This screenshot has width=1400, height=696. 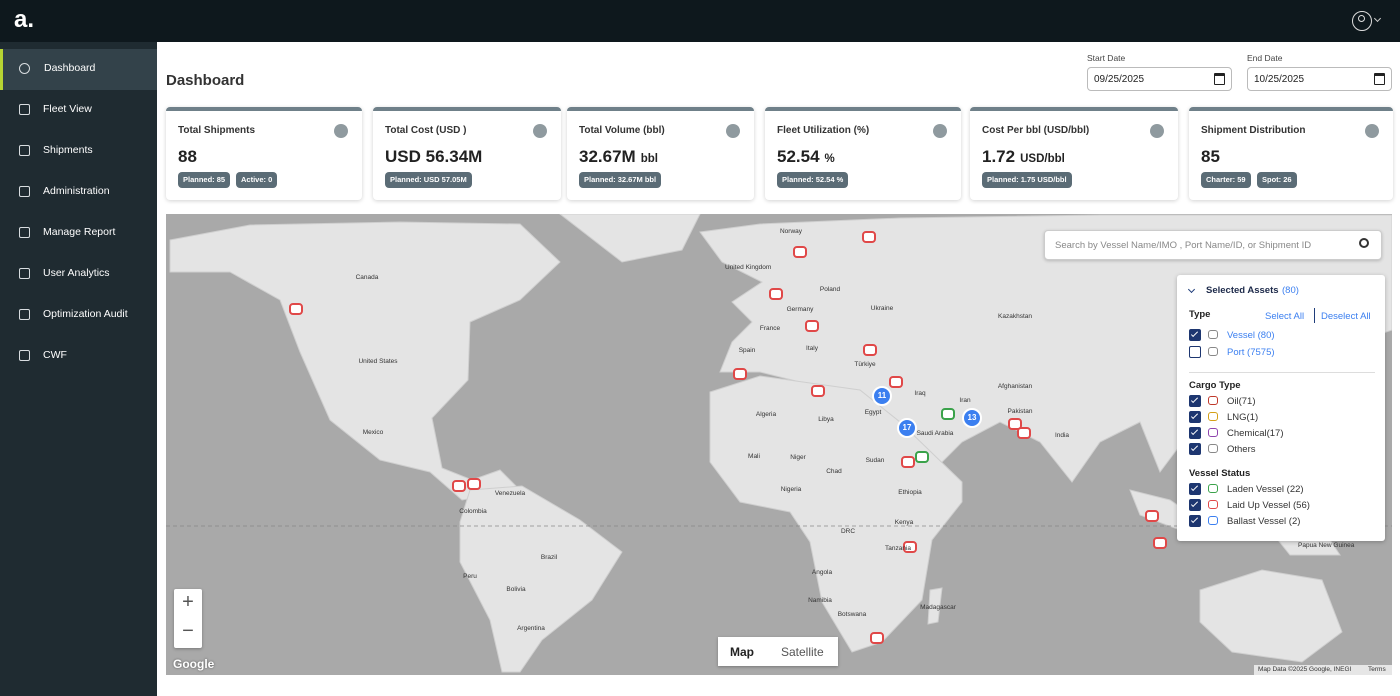 I want to click on attribution: Map Data ©2025 Google, INEGI Terms, so click(x=1323, y=670).